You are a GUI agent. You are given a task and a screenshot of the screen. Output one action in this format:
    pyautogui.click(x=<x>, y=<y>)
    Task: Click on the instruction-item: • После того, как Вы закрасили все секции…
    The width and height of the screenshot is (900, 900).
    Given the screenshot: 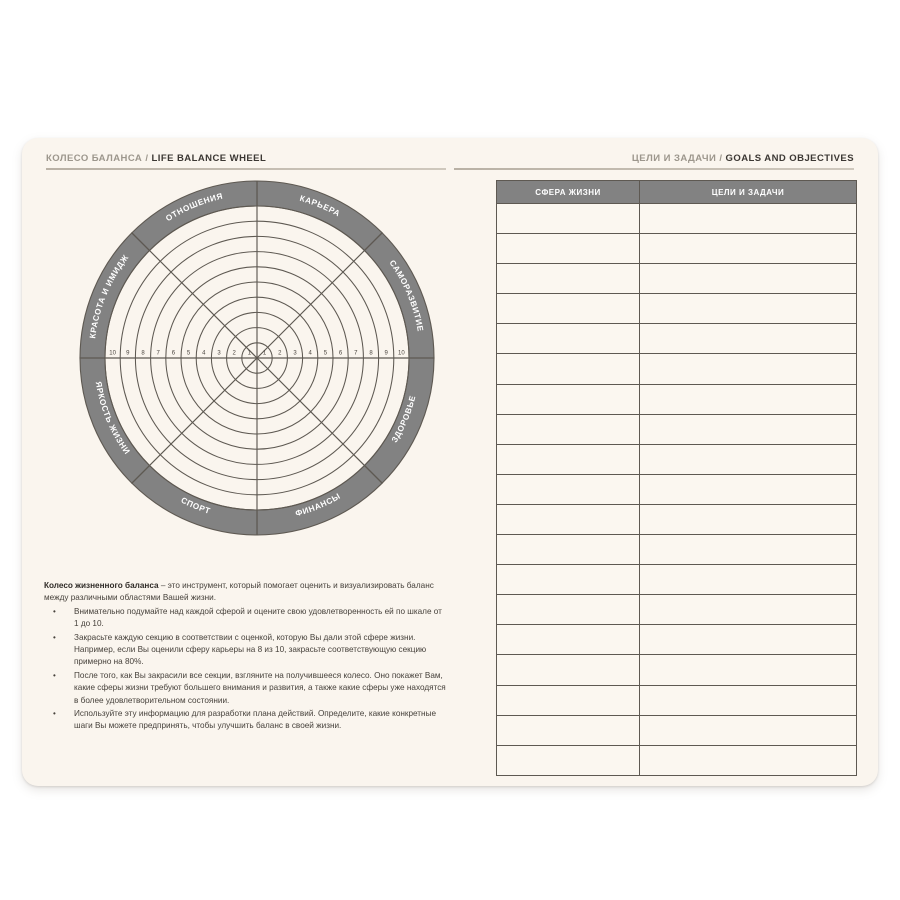 What is the action you would take?
    pyautogui.click(x=246, y=688)
    